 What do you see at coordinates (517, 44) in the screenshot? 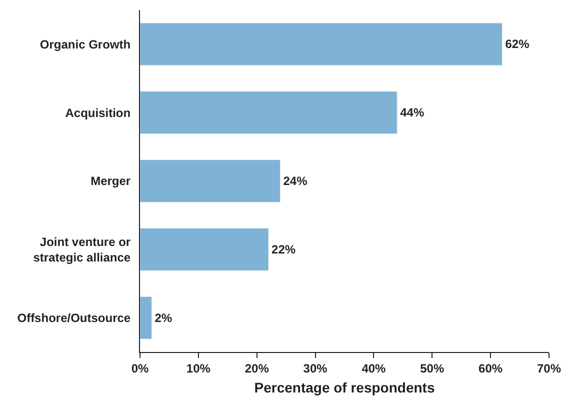
I see `data-label: 62%` at bounding box center [517, 44].